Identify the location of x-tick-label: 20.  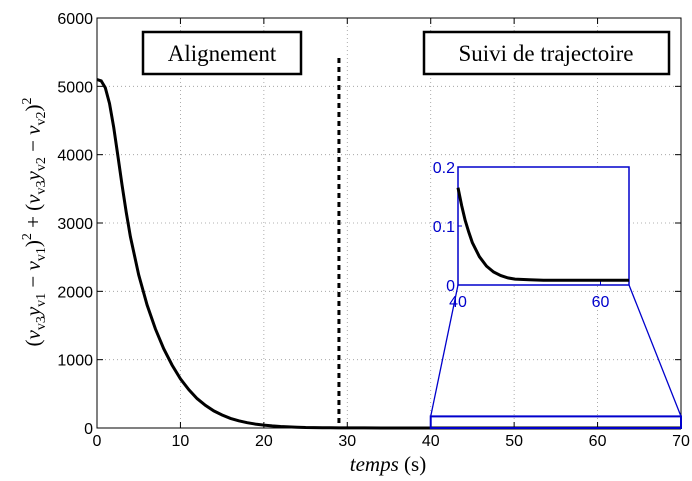
(264, 441).